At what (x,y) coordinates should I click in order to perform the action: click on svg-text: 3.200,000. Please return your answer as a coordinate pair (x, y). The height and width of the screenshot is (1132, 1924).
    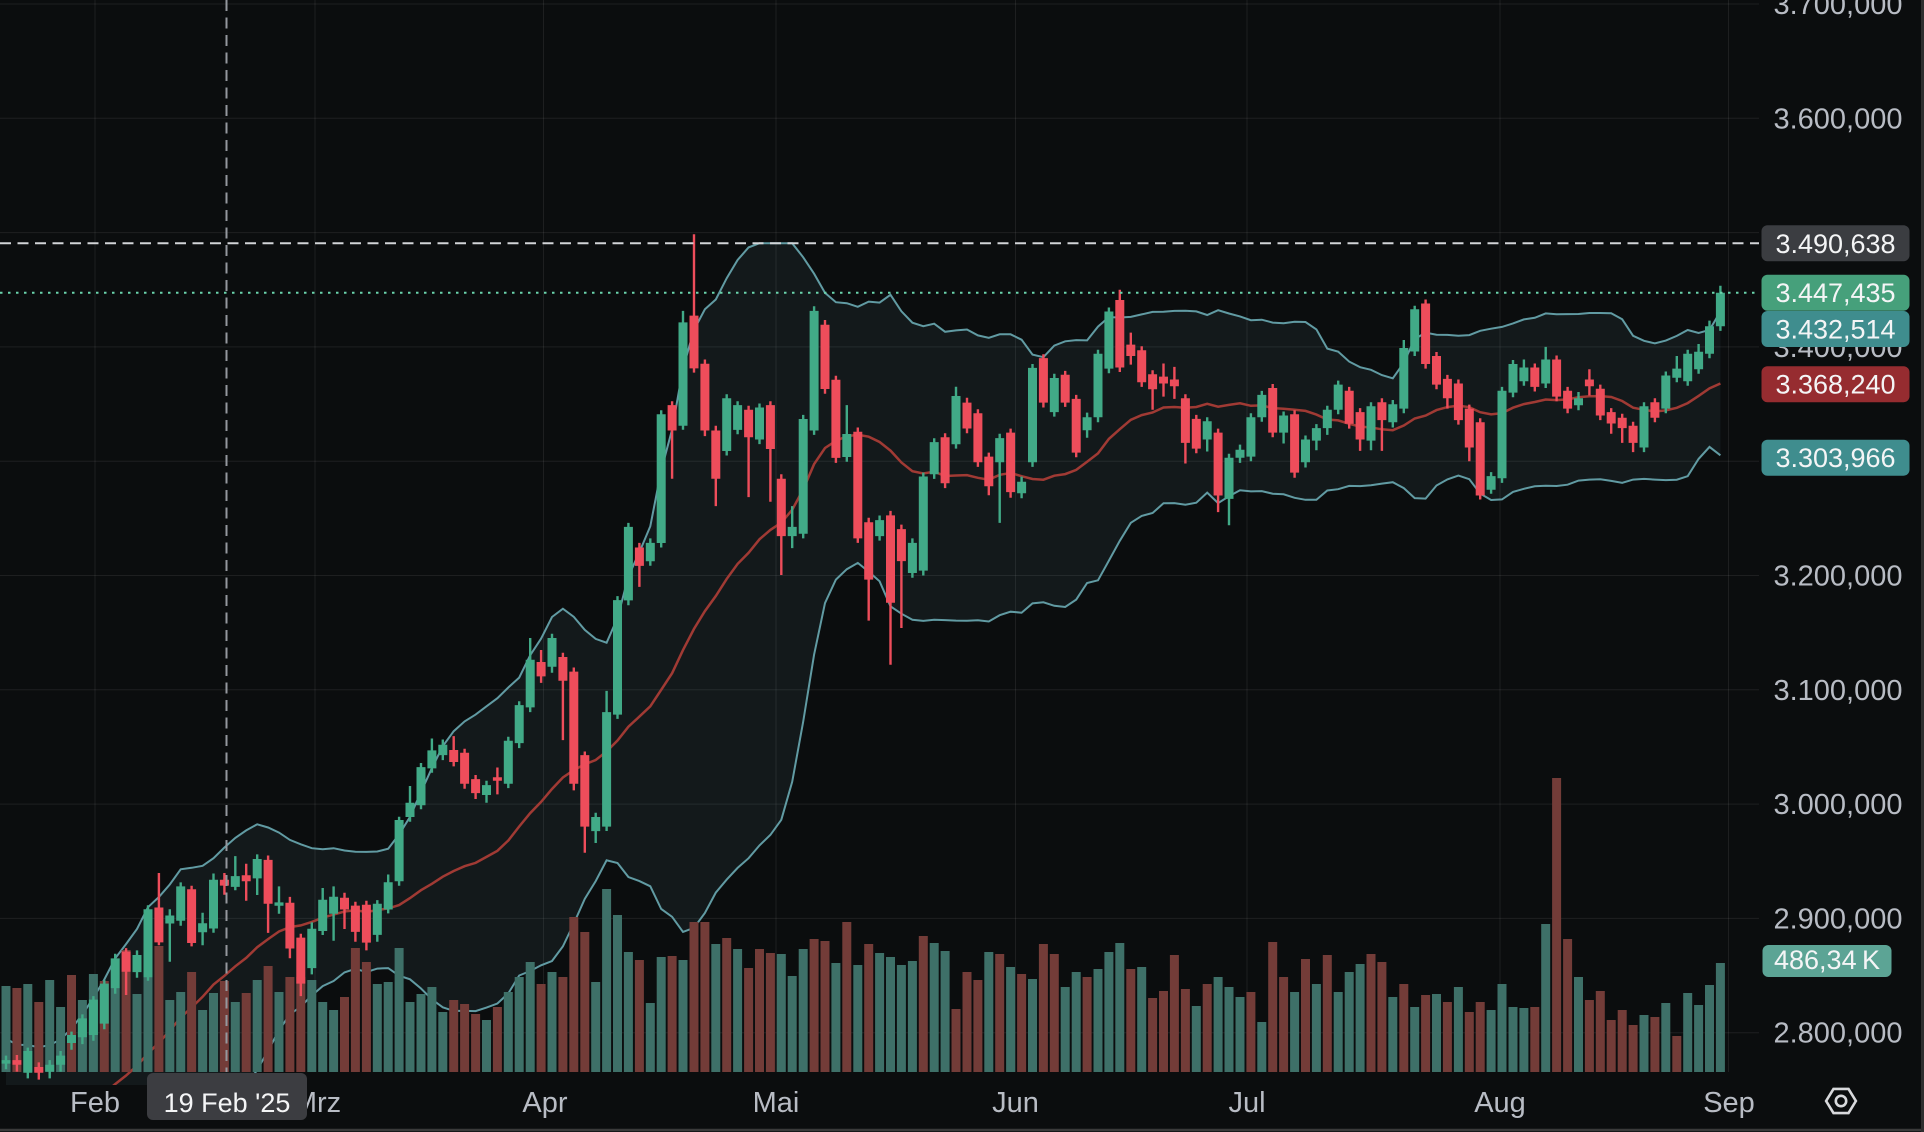
    Looking at the image, I should click on (1837, 577).